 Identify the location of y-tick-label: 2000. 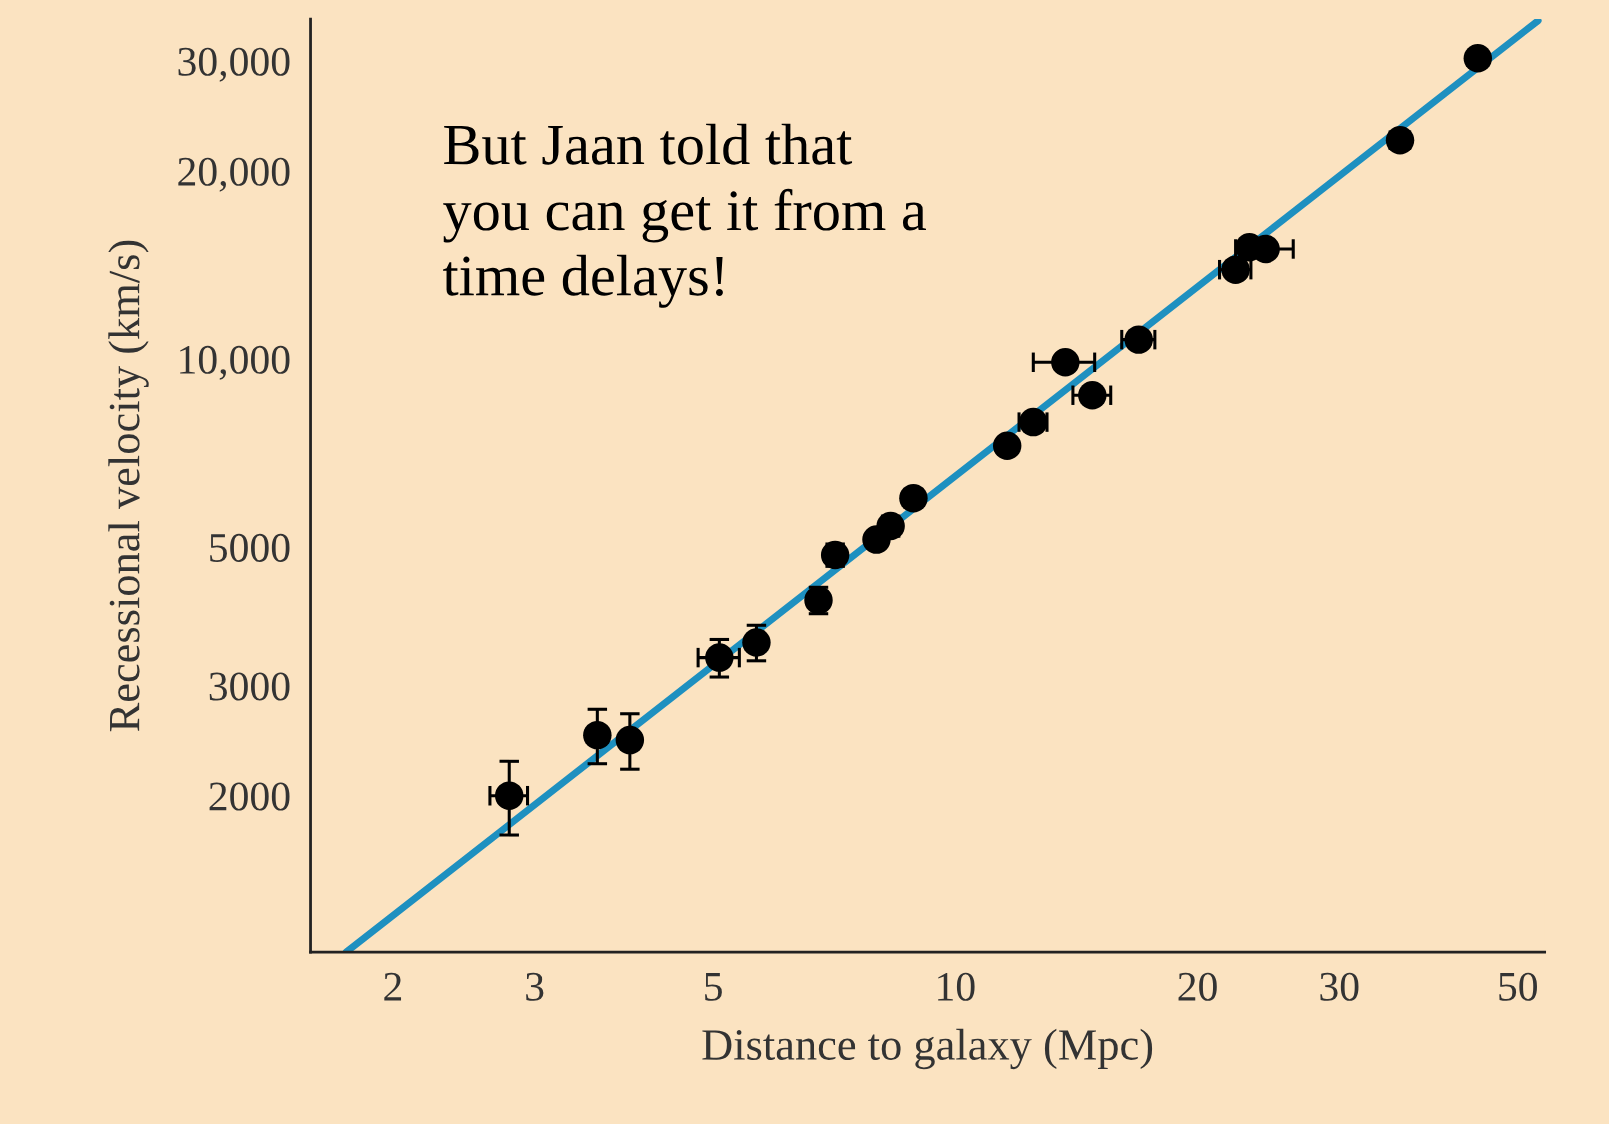
(249, 796).